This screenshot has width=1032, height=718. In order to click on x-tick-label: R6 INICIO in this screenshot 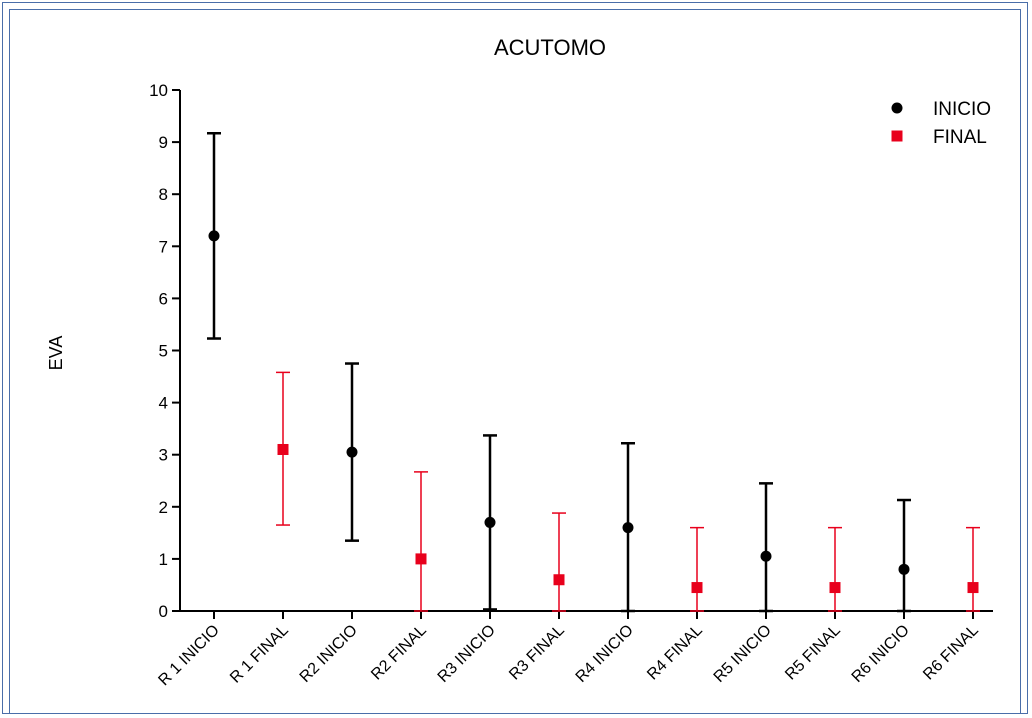, I will do `click(881, 654)`.